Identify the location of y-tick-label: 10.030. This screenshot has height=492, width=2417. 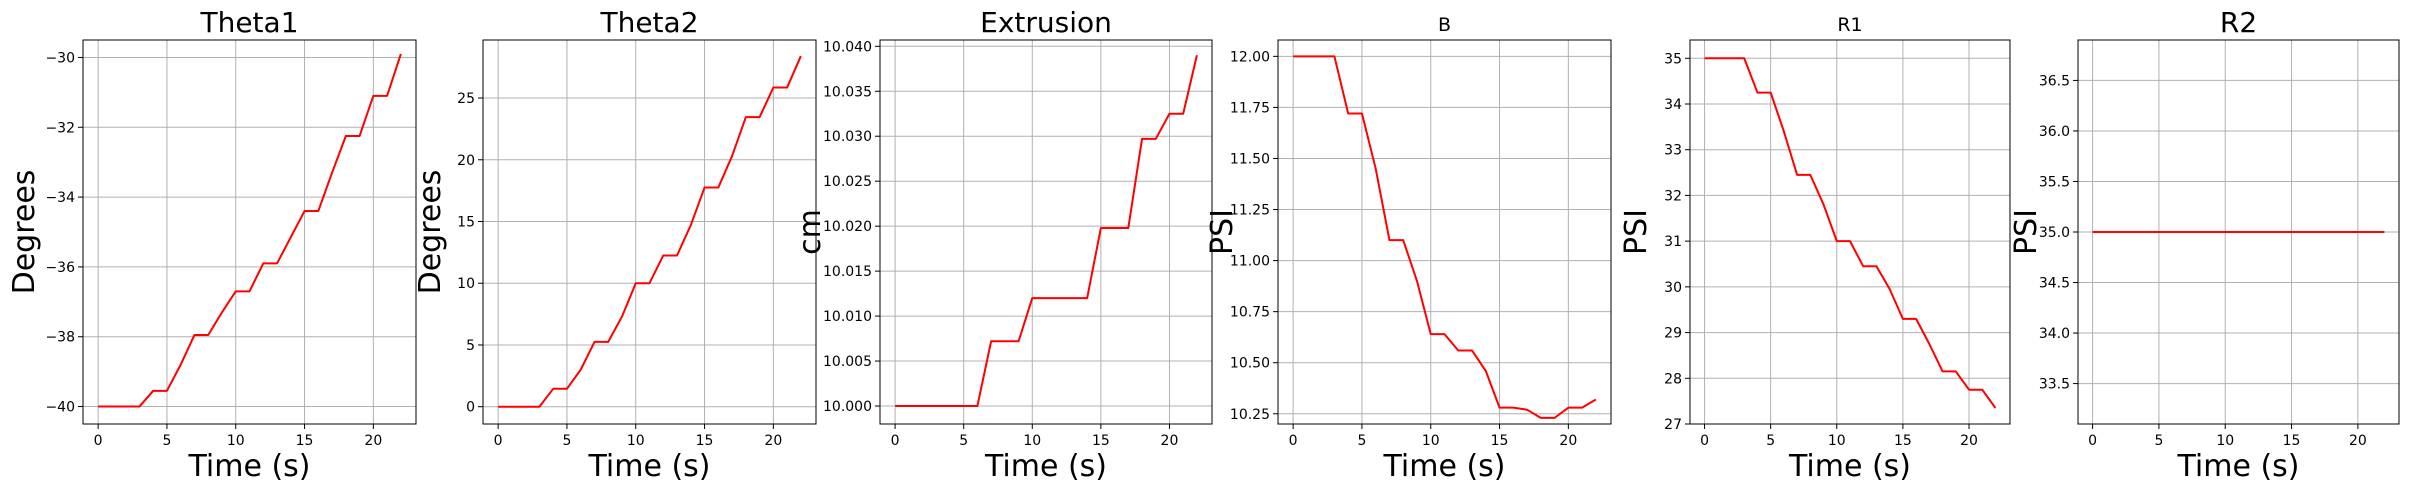
(847, 137).